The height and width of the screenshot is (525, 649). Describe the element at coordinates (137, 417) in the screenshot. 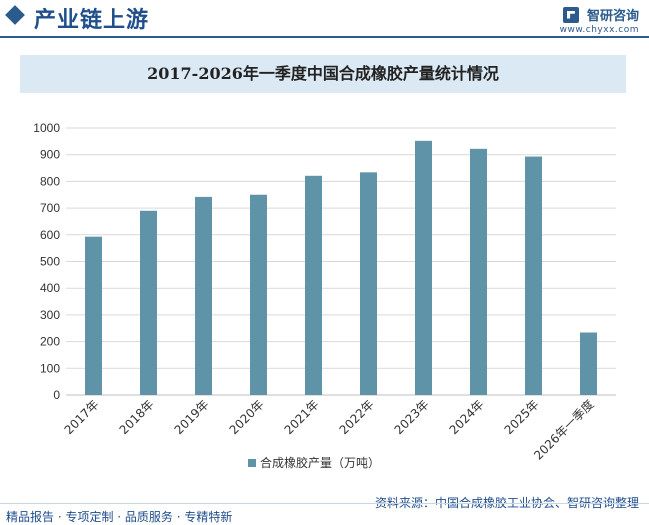

I see `x-tick-label: 2018年` at that location.